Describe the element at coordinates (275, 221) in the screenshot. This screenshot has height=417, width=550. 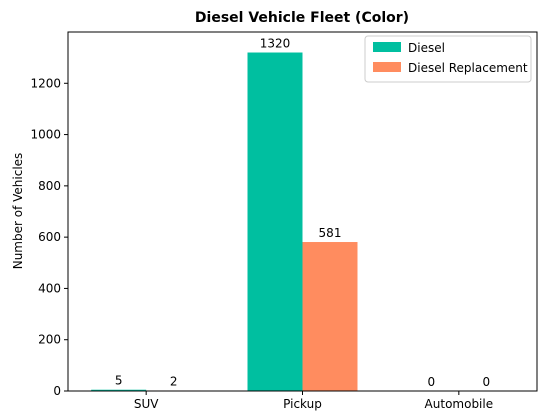
I see `bar-diesel-pickup` at that location.